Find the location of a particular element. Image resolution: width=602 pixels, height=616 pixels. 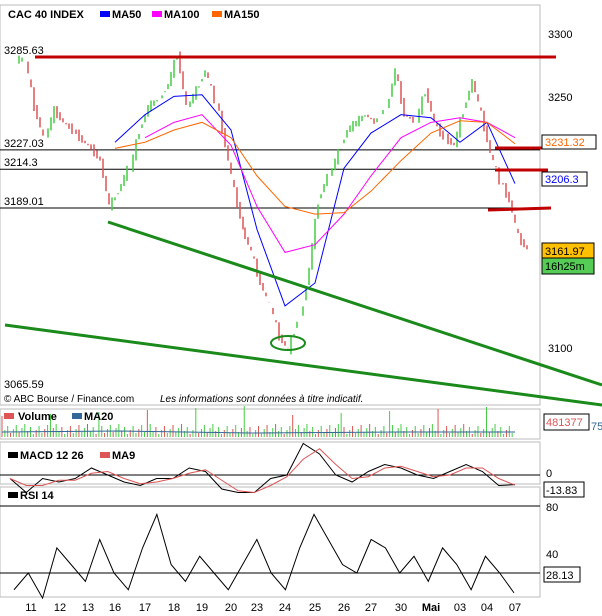

ma150-line is located at coordinates (315, 167).